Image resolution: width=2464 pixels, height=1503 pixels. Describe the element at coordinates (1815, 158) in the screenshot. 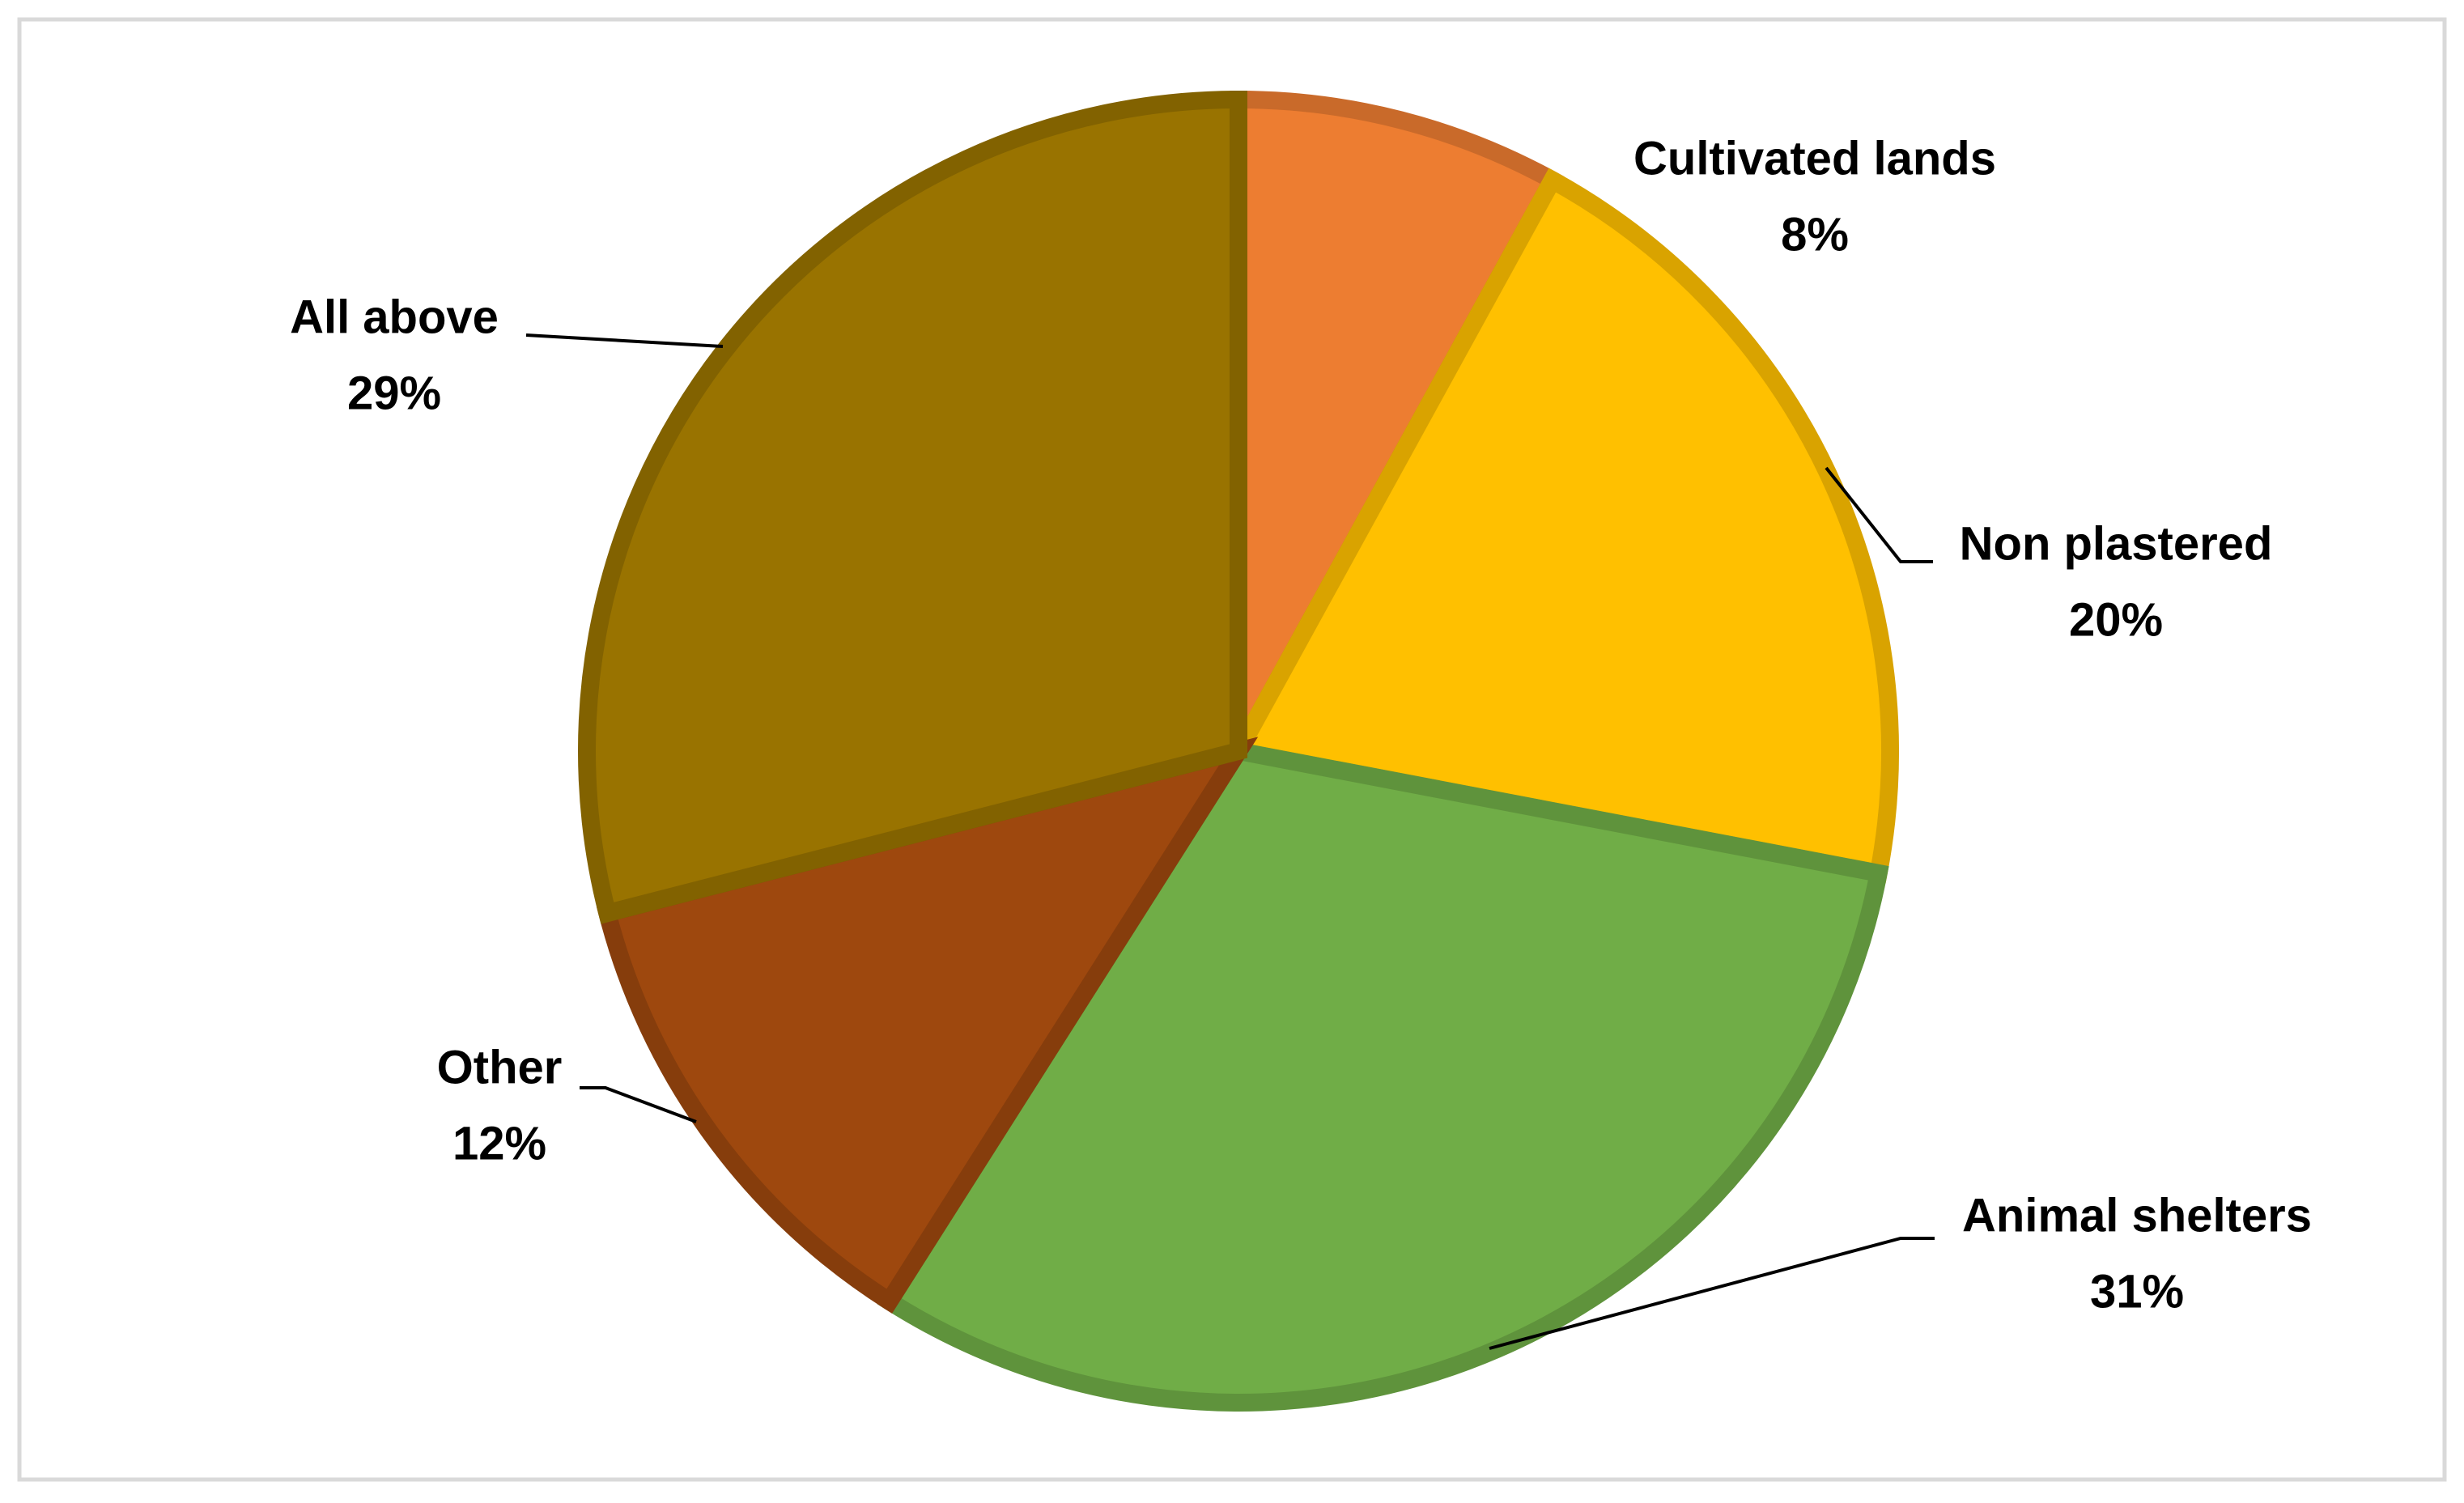

I see `slice-label: Cultivated lands` at that location.